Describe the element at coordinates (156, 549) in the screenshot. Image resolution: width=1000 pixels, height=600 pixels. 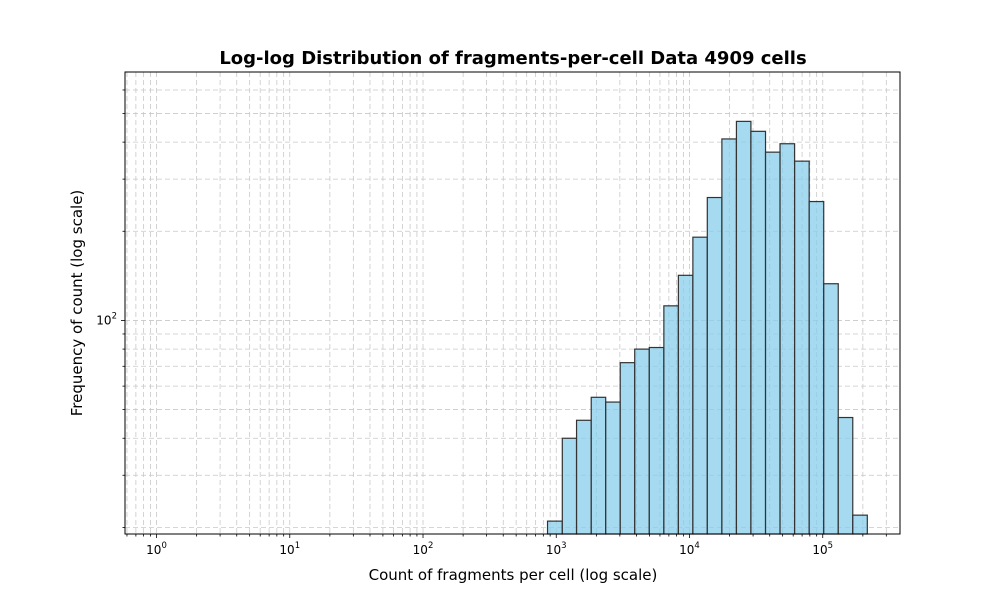
I see `x-tick-label: 10⁰` at that location.